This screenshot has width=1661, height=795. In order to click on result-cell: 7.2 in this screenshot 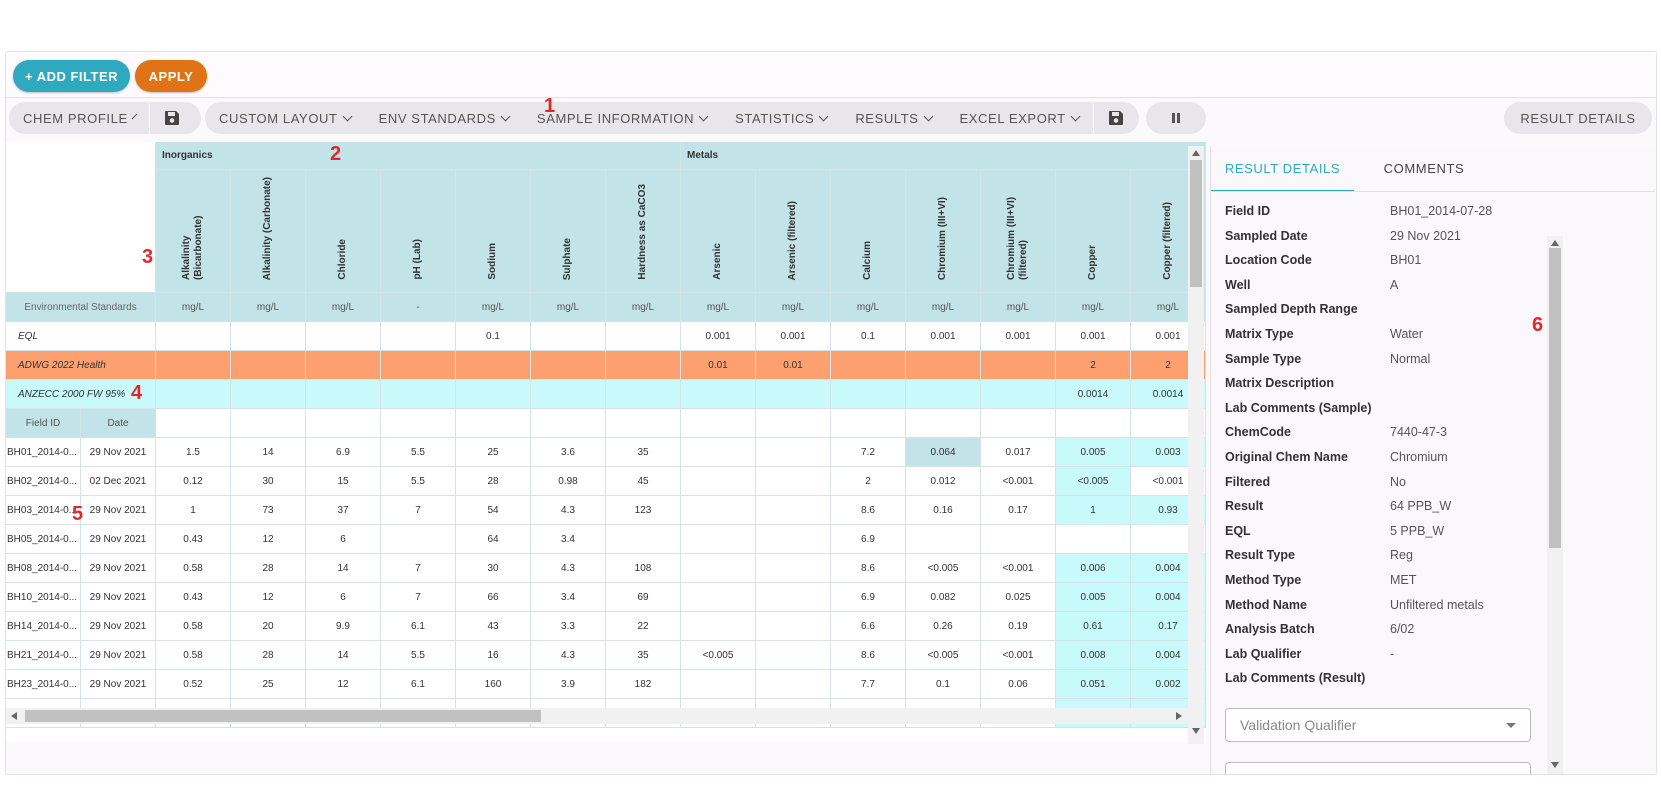, I will do `click(868, 452)`.